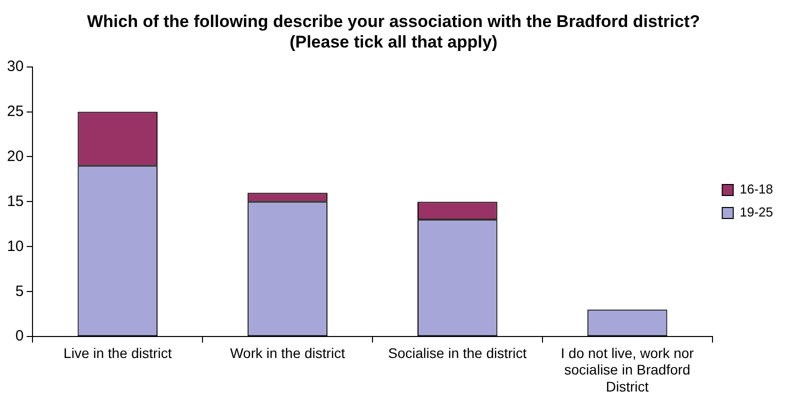 Image resolution: width=787 pixels, height=403 pixels. What do you see at coordinates (15, 201) in the screenshot?
I see `y-tick-label: 15` at bounding box center [15, 201].